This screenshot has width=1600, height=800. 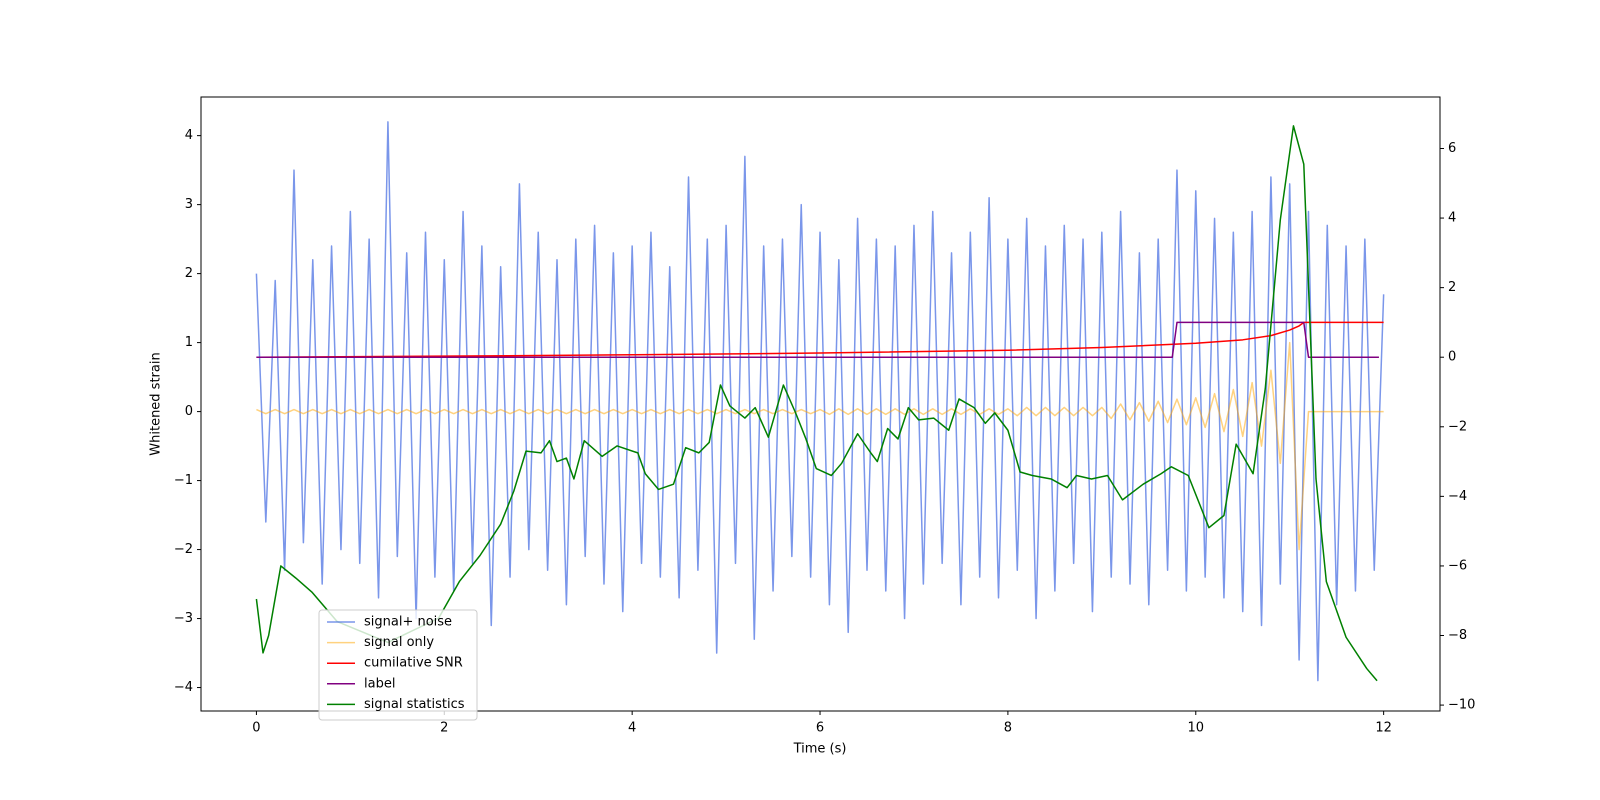 I want to click on y2-tick-label: 4, so click(x=1452, y=218).